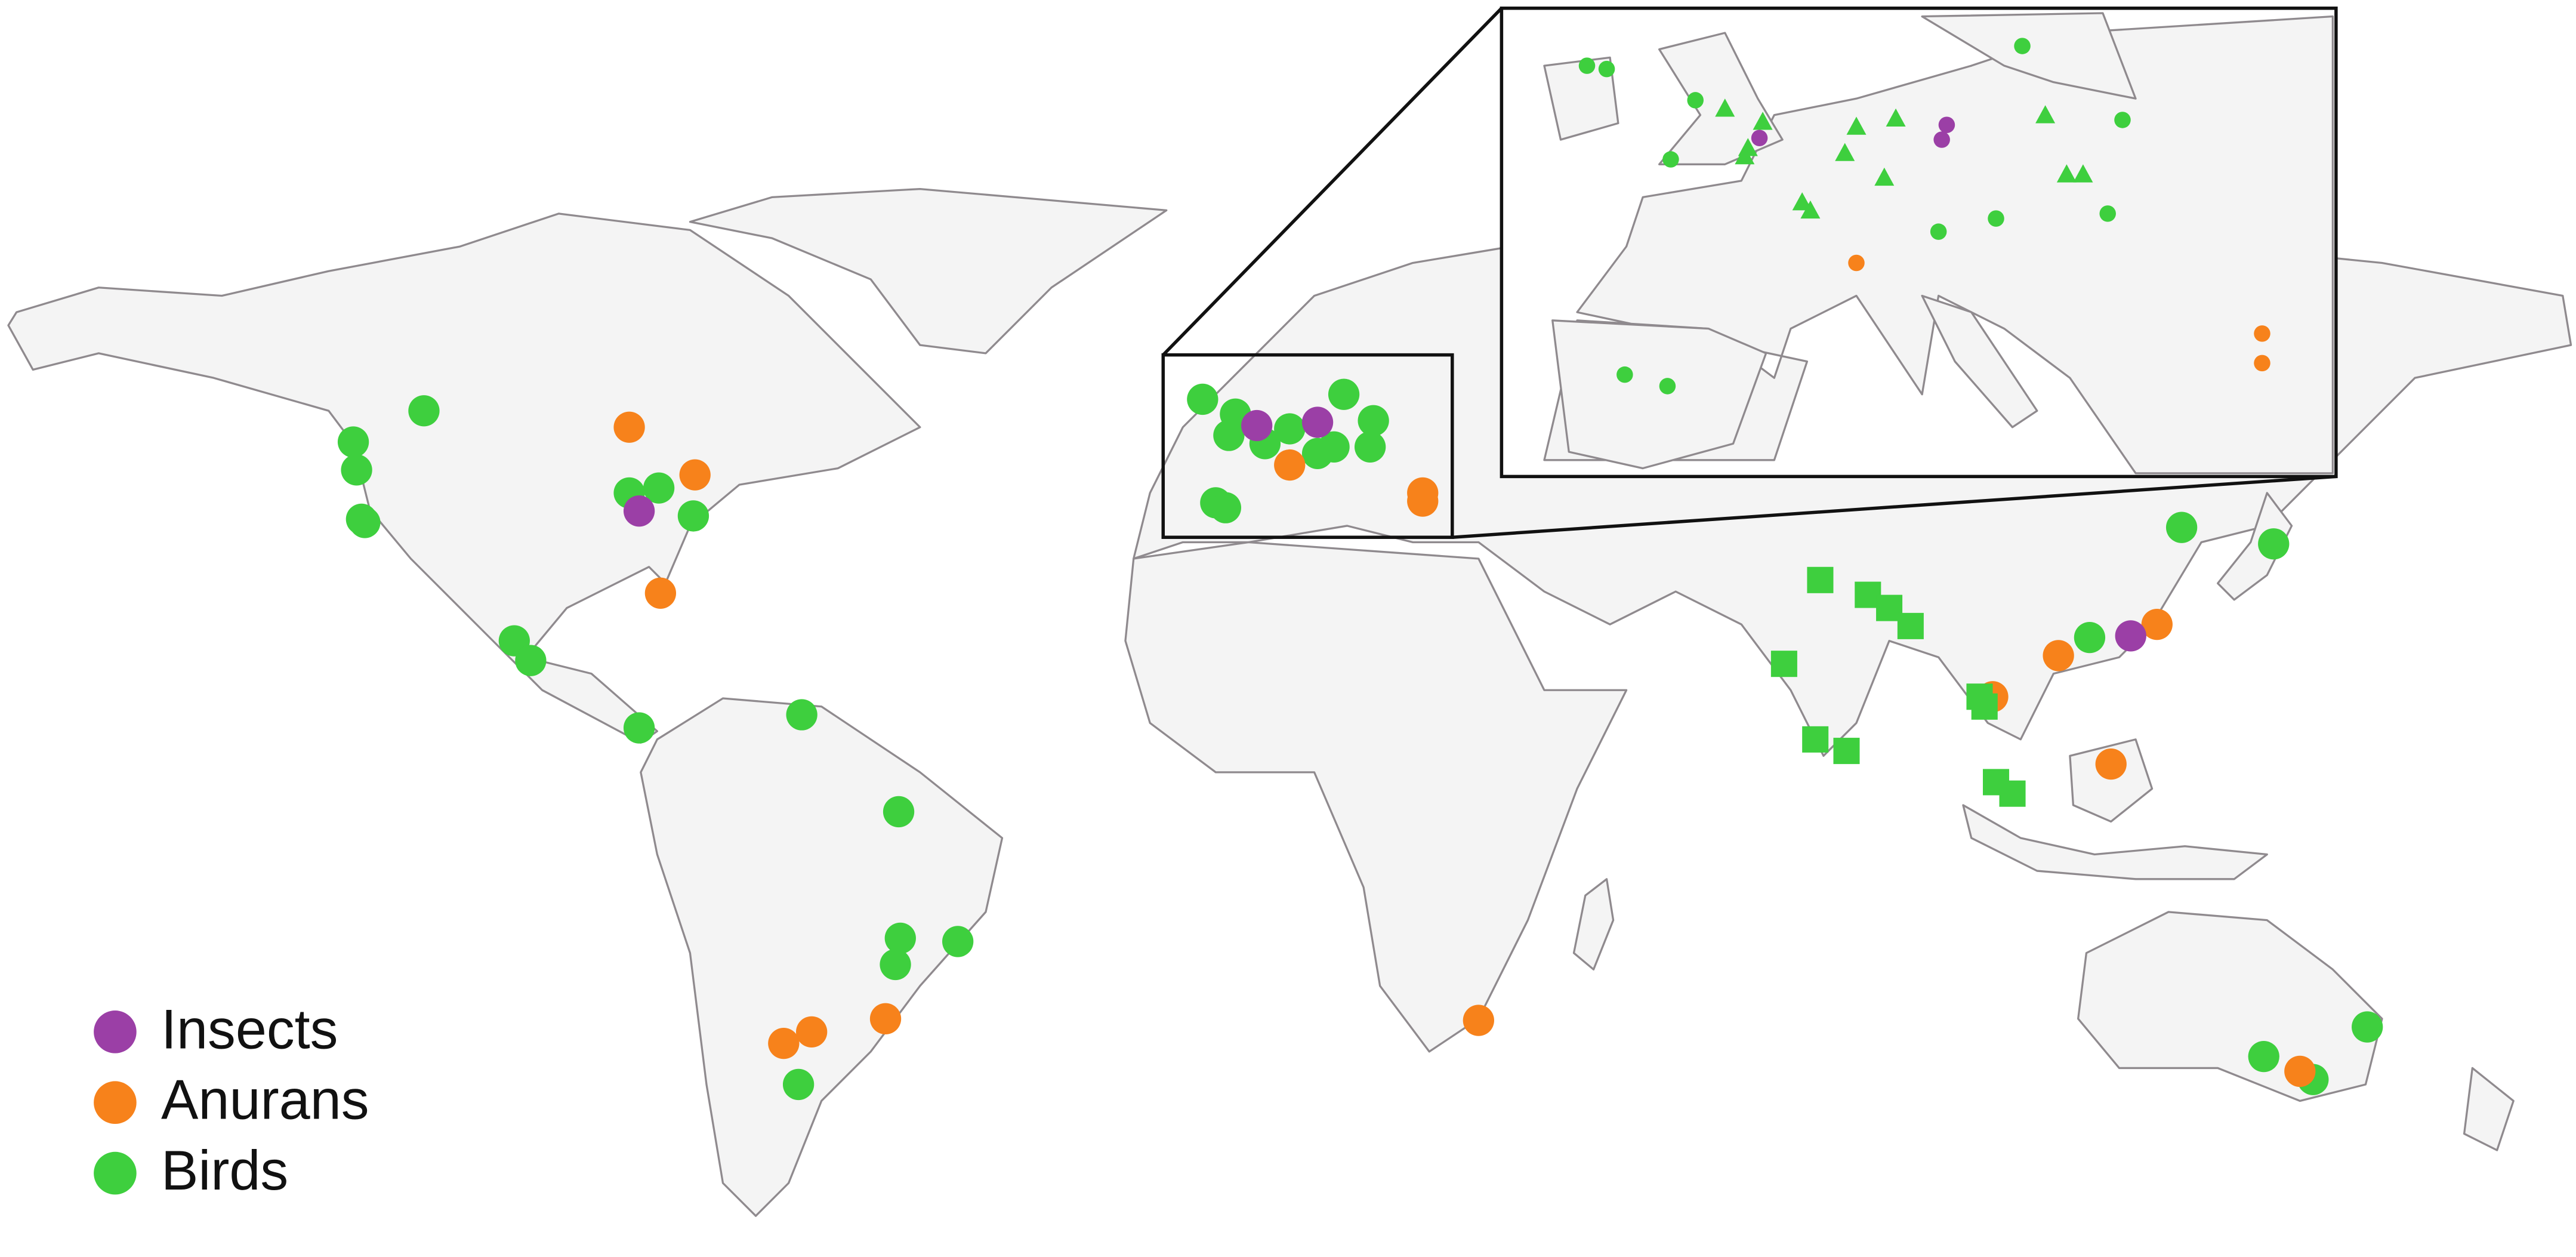 This screenshot has width=2576, height=1257. I want to click on madagascar, so click(1593, 924).